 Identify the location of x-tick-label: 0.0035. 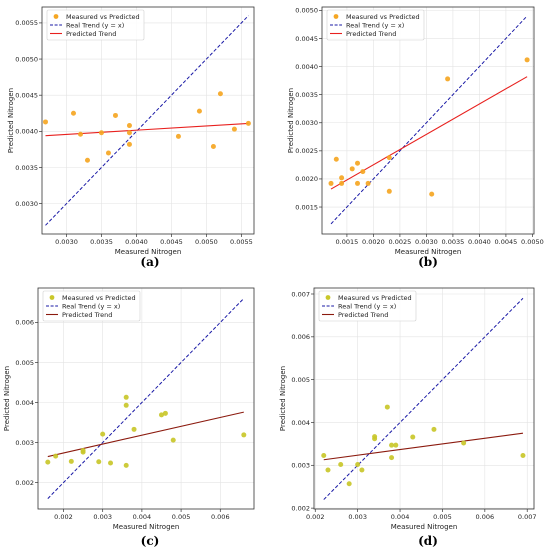
(453, 242).